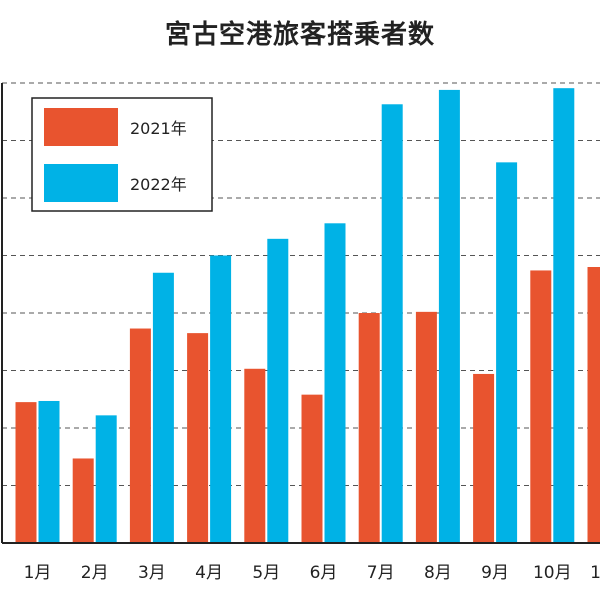  Describe the element at coordinates (495, 573) in the screenshot. I see `x-tick-label: 9月` at that location.